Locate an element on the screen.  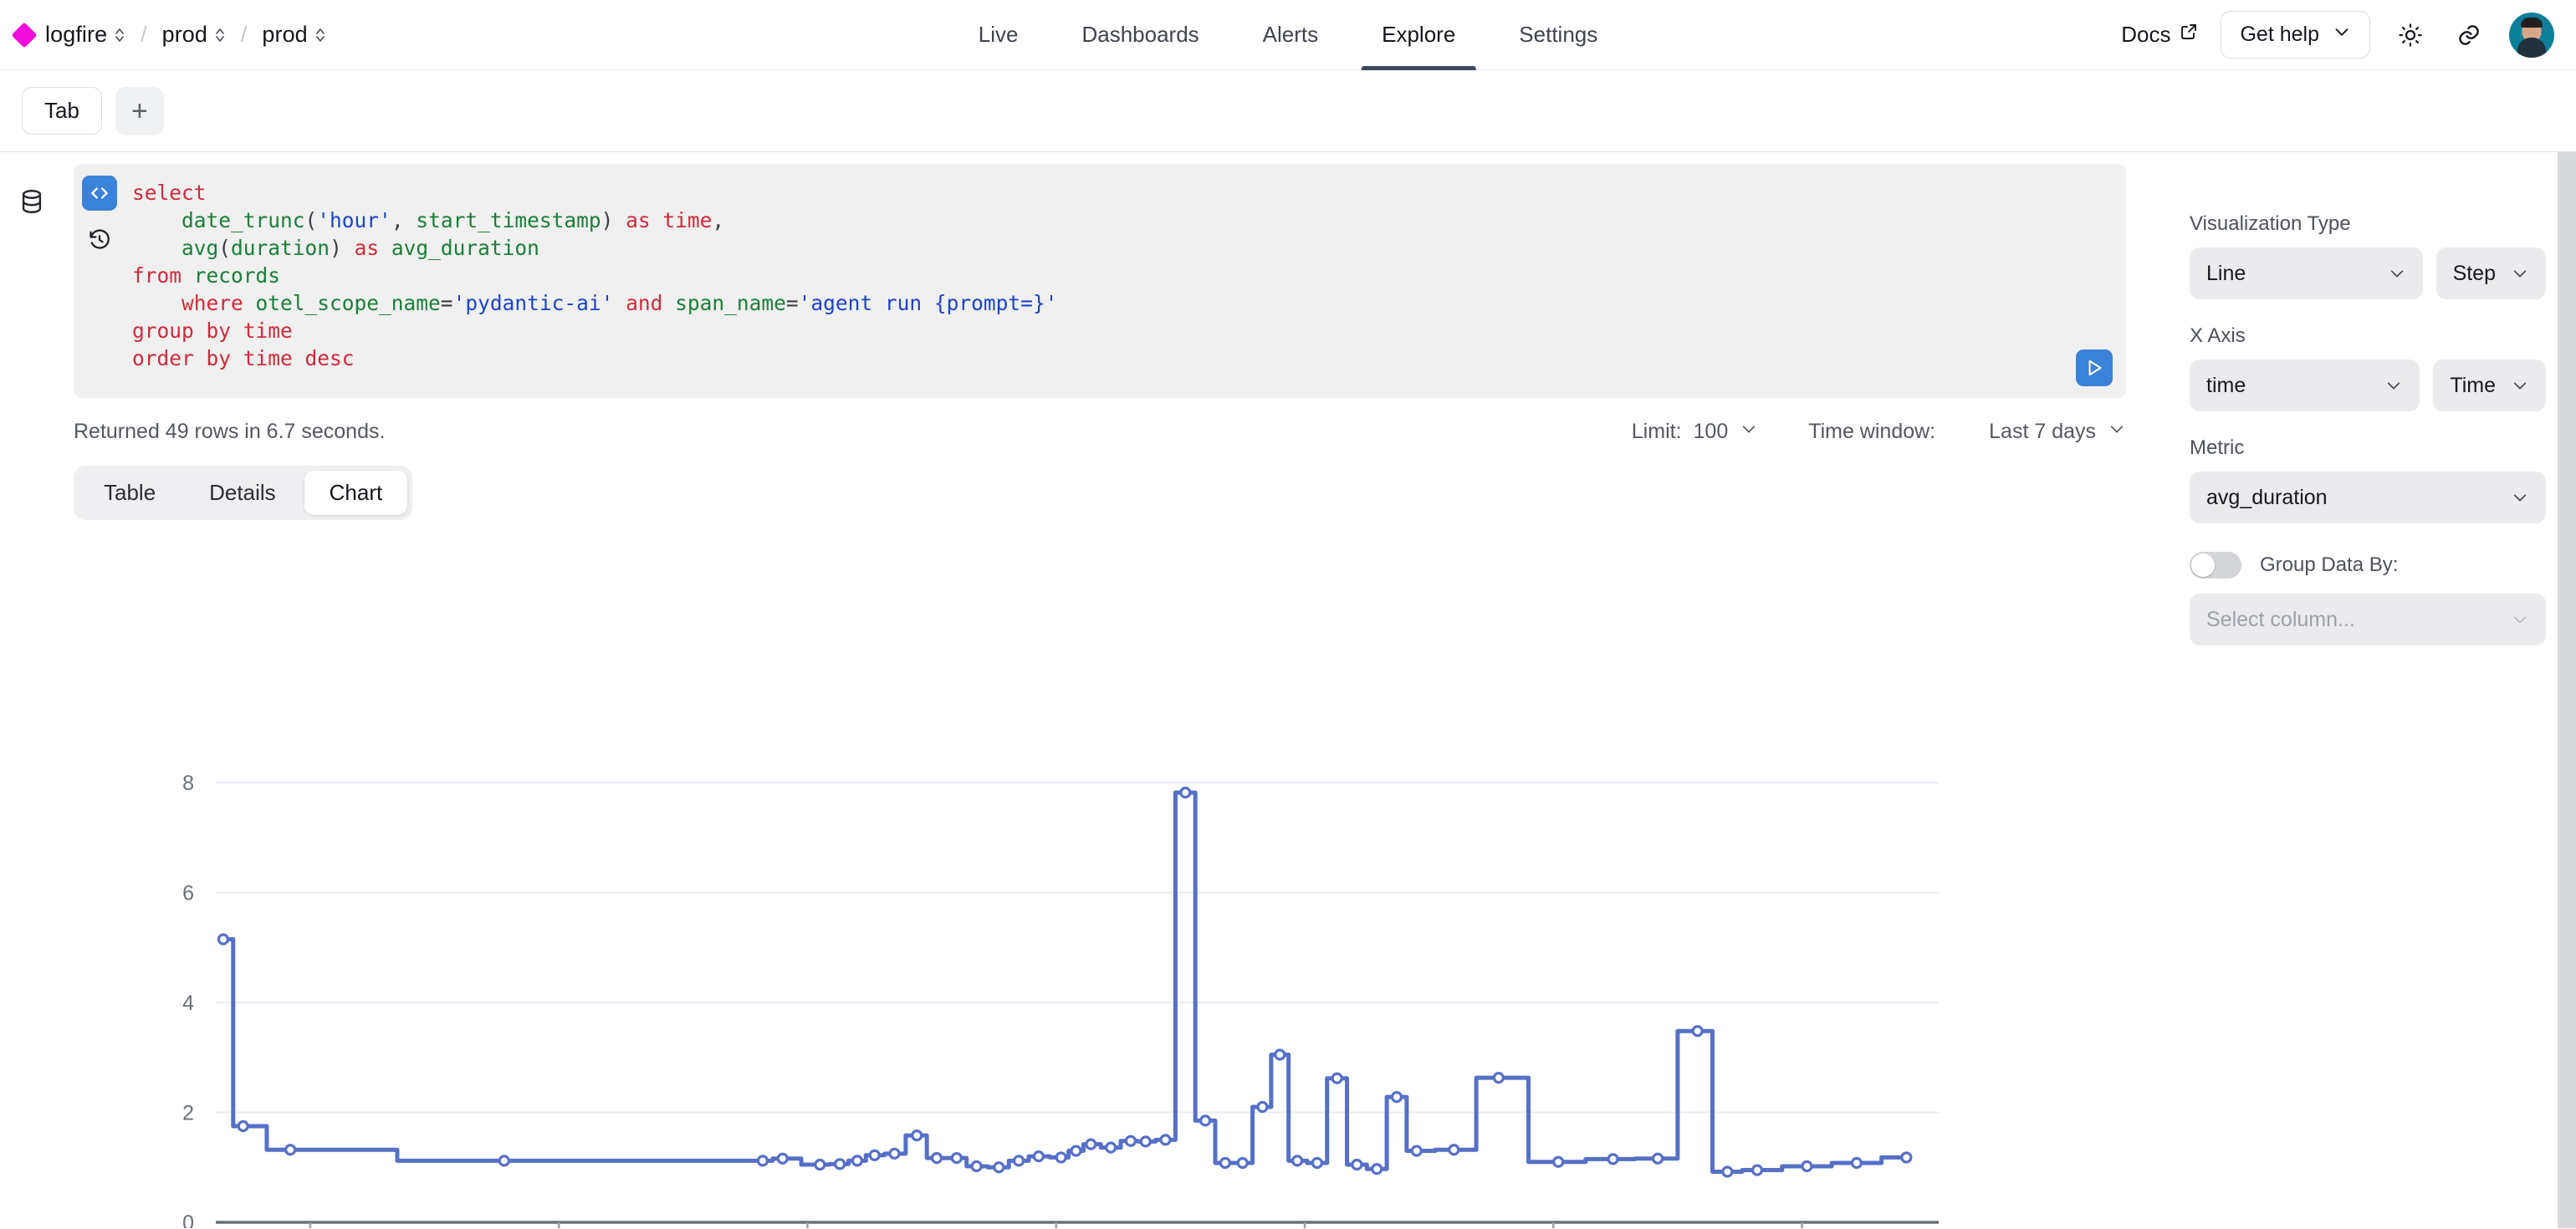
avatar is located at coordinates (2531, 35).